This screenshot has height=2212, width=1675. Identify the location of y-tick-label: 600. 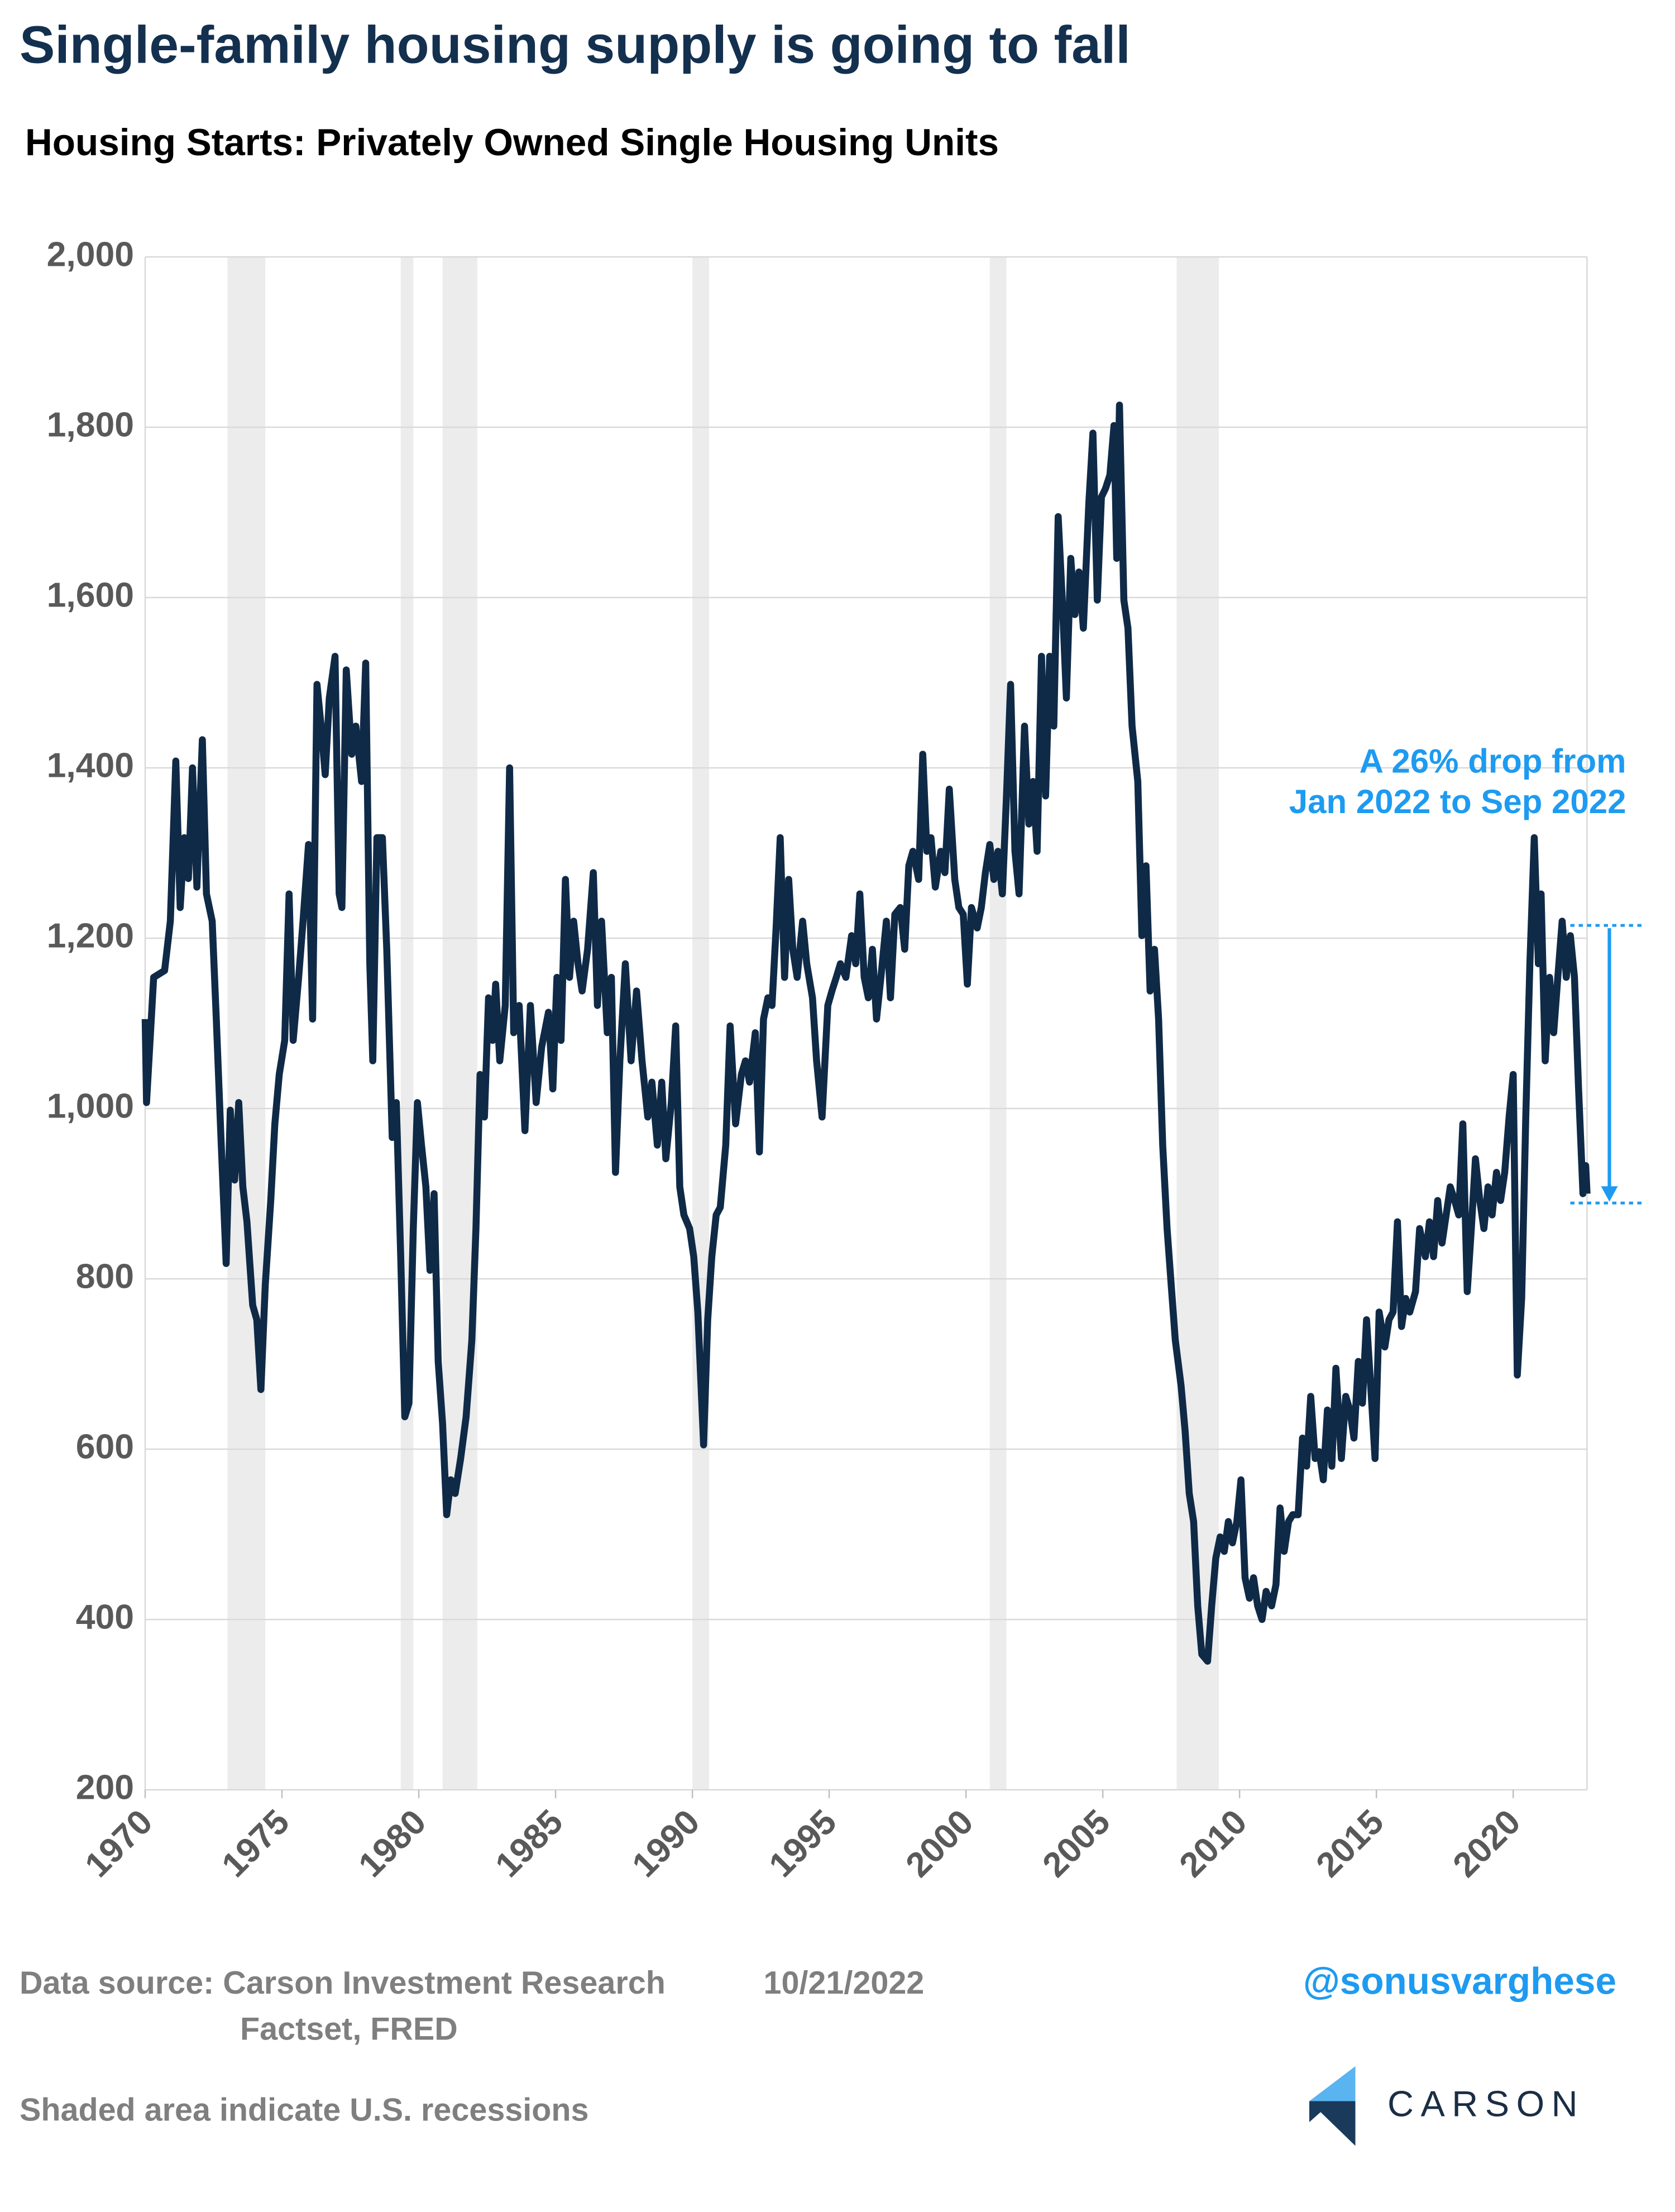
(105, 1446).